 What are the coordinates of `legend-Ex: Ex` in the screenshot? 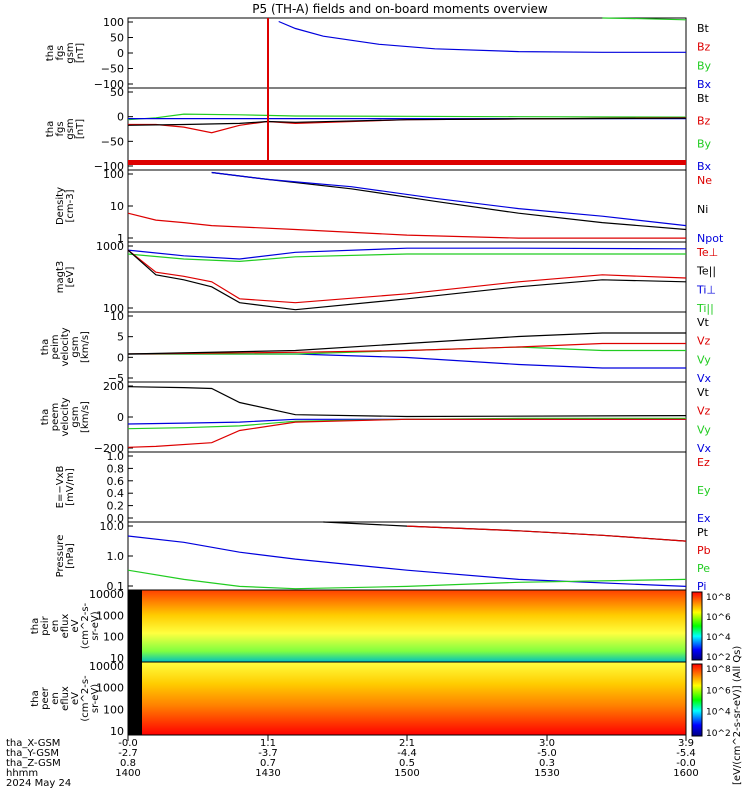 It's located at (704, 518).